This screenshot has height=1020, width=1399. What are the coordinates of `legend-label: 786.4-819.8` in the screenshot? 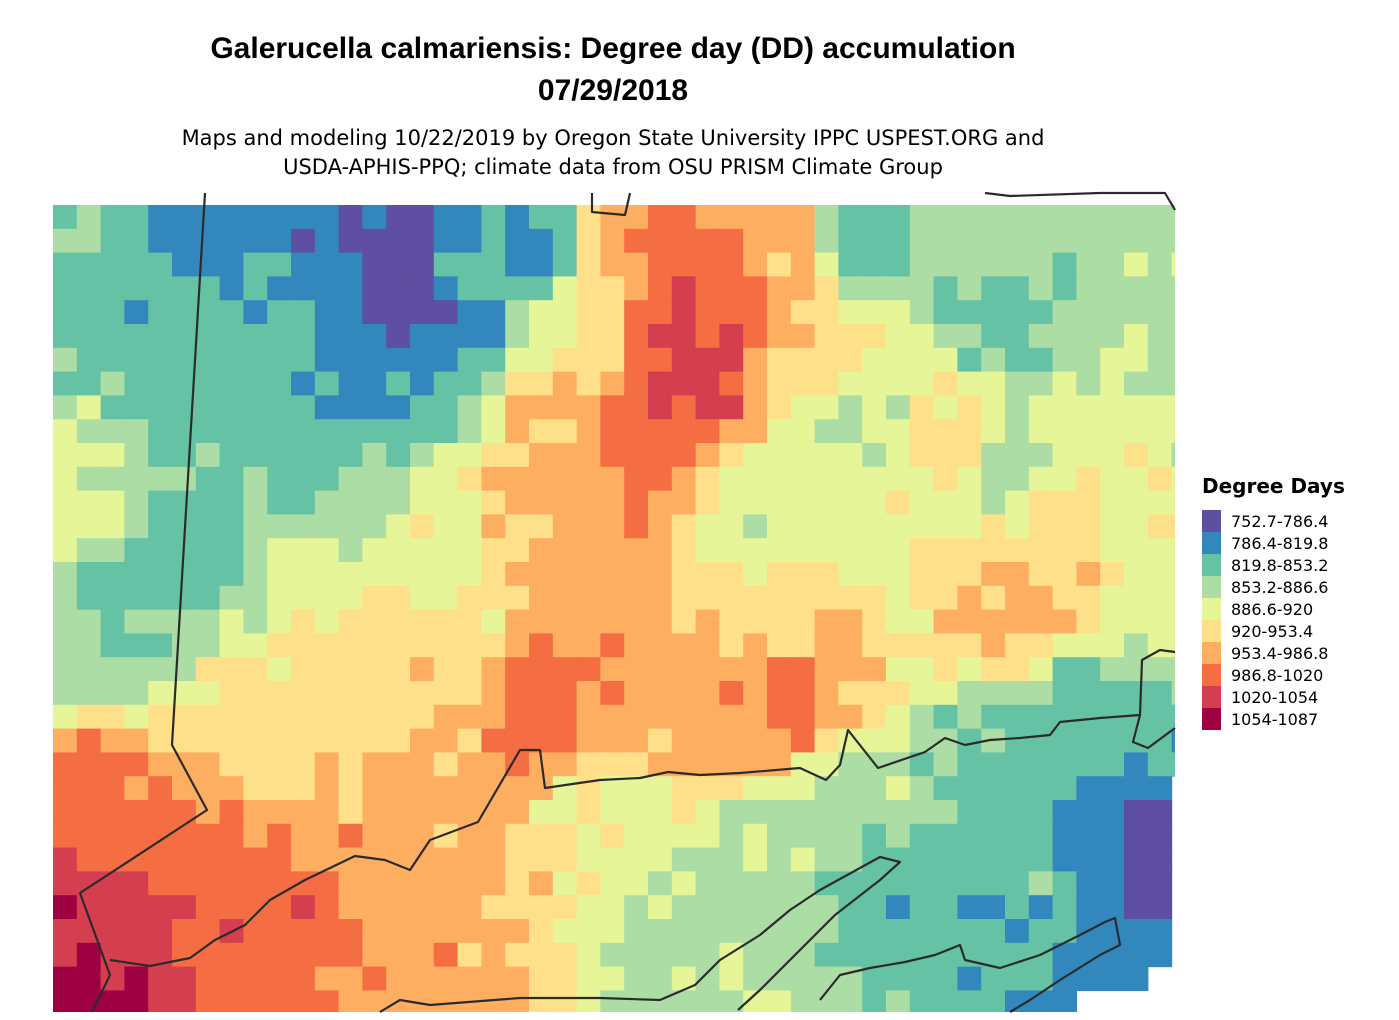 It's located at (1280, 543).